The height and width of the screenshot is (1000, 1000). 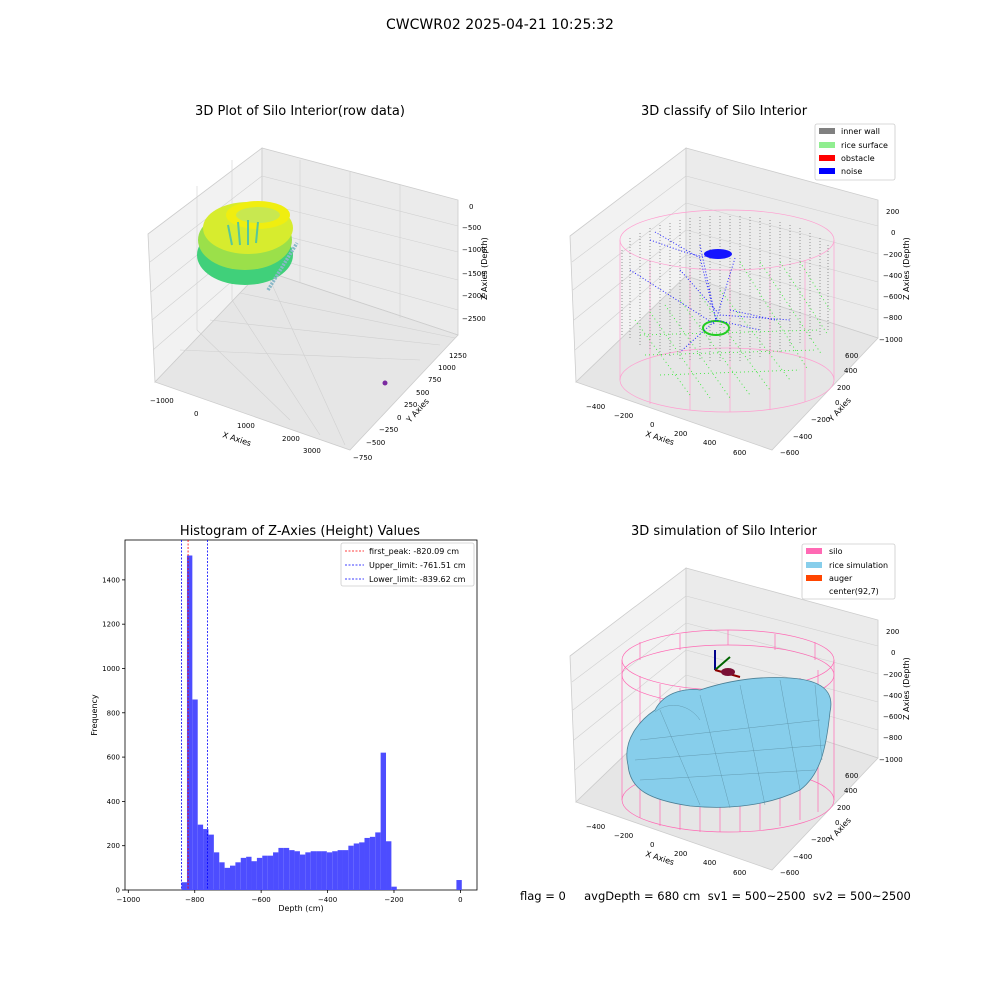 I want to click on center-surface-cluster, so click(x=716, y=328).